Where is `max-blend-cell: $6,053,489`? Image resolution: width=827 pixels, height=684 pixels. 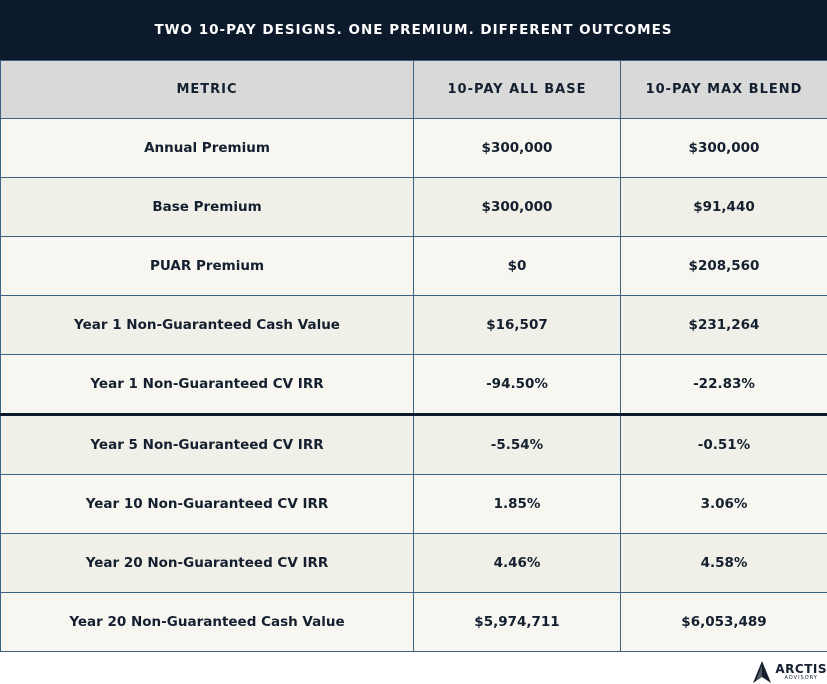 max-blend-cell: $6,053,489 is located at coordinates (723, 622).